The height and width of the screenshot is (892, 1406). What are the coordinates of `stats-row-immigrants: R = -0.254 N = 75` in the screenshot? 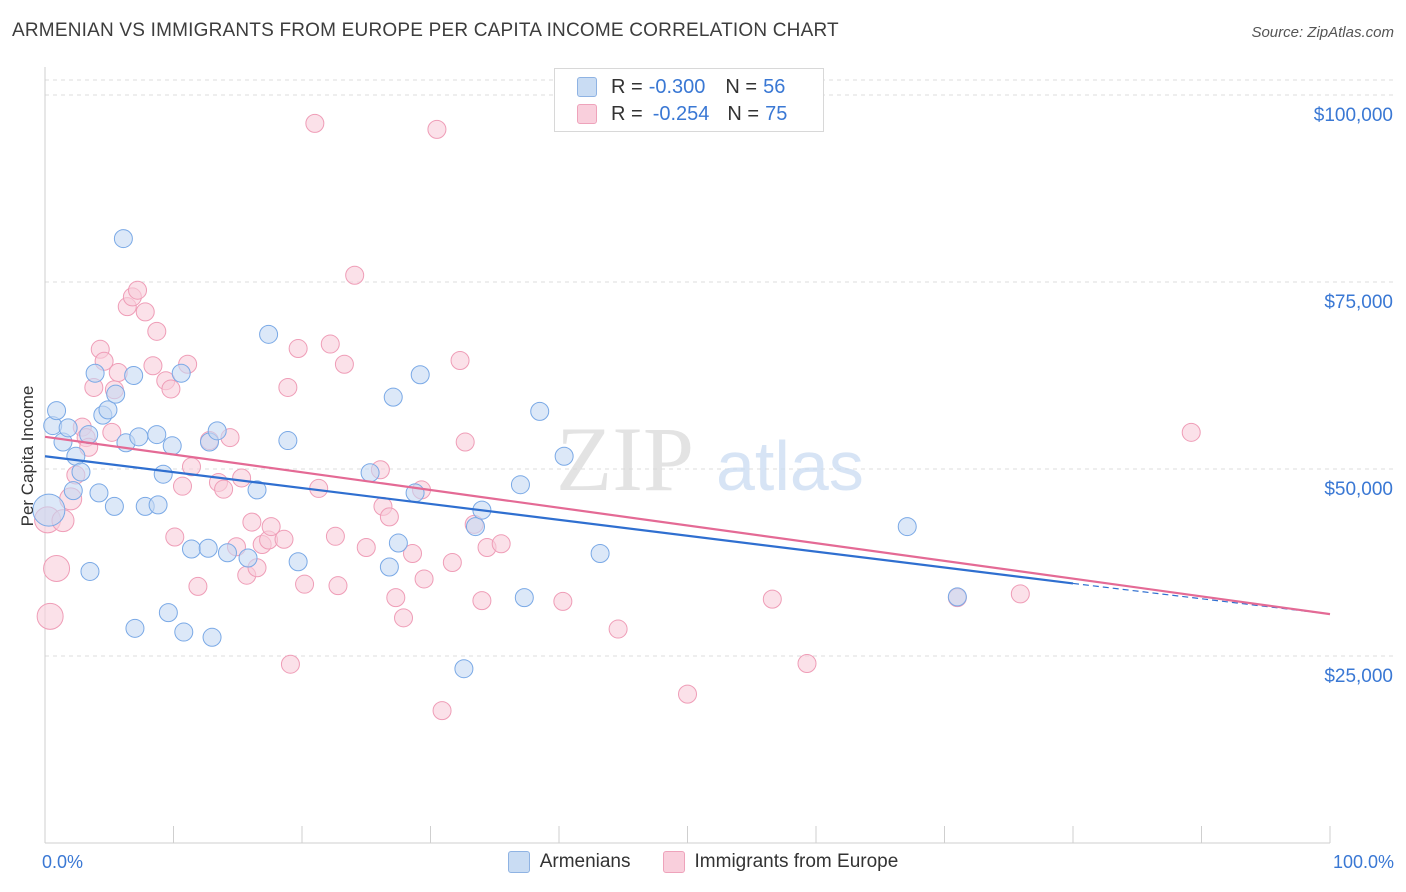 It's located at (682, 114).